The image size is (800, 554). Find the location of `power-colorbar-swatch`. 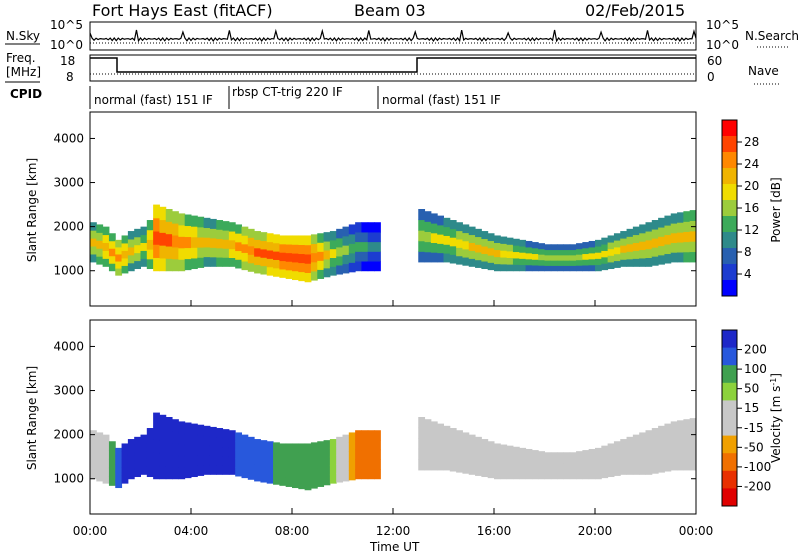

power-colorbar-swatch is located at coordinates (729, 192).